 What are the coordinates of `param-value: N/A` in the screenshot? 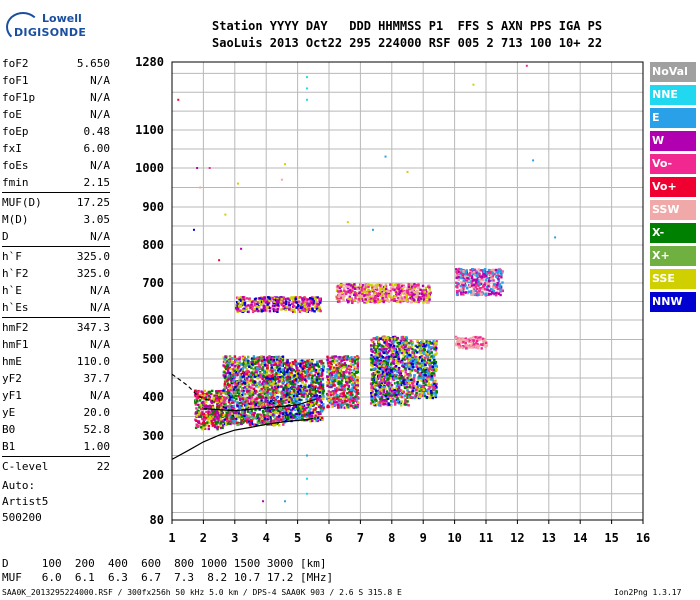 It's located at (100, 344).